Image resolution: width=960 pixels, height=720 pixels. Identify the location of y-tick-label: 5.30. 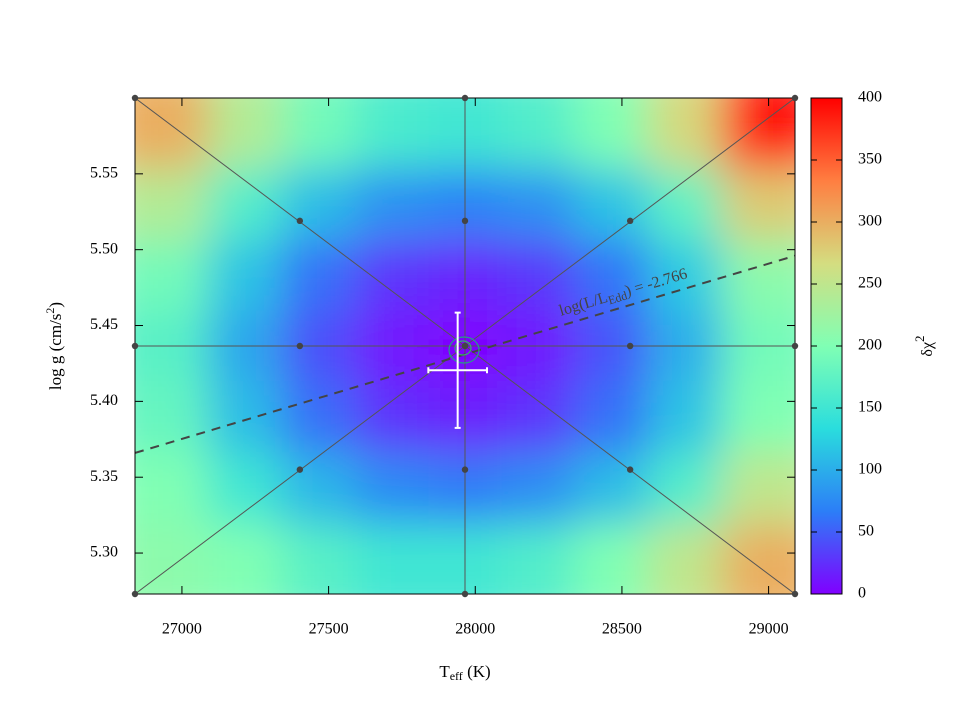
(104, 552).